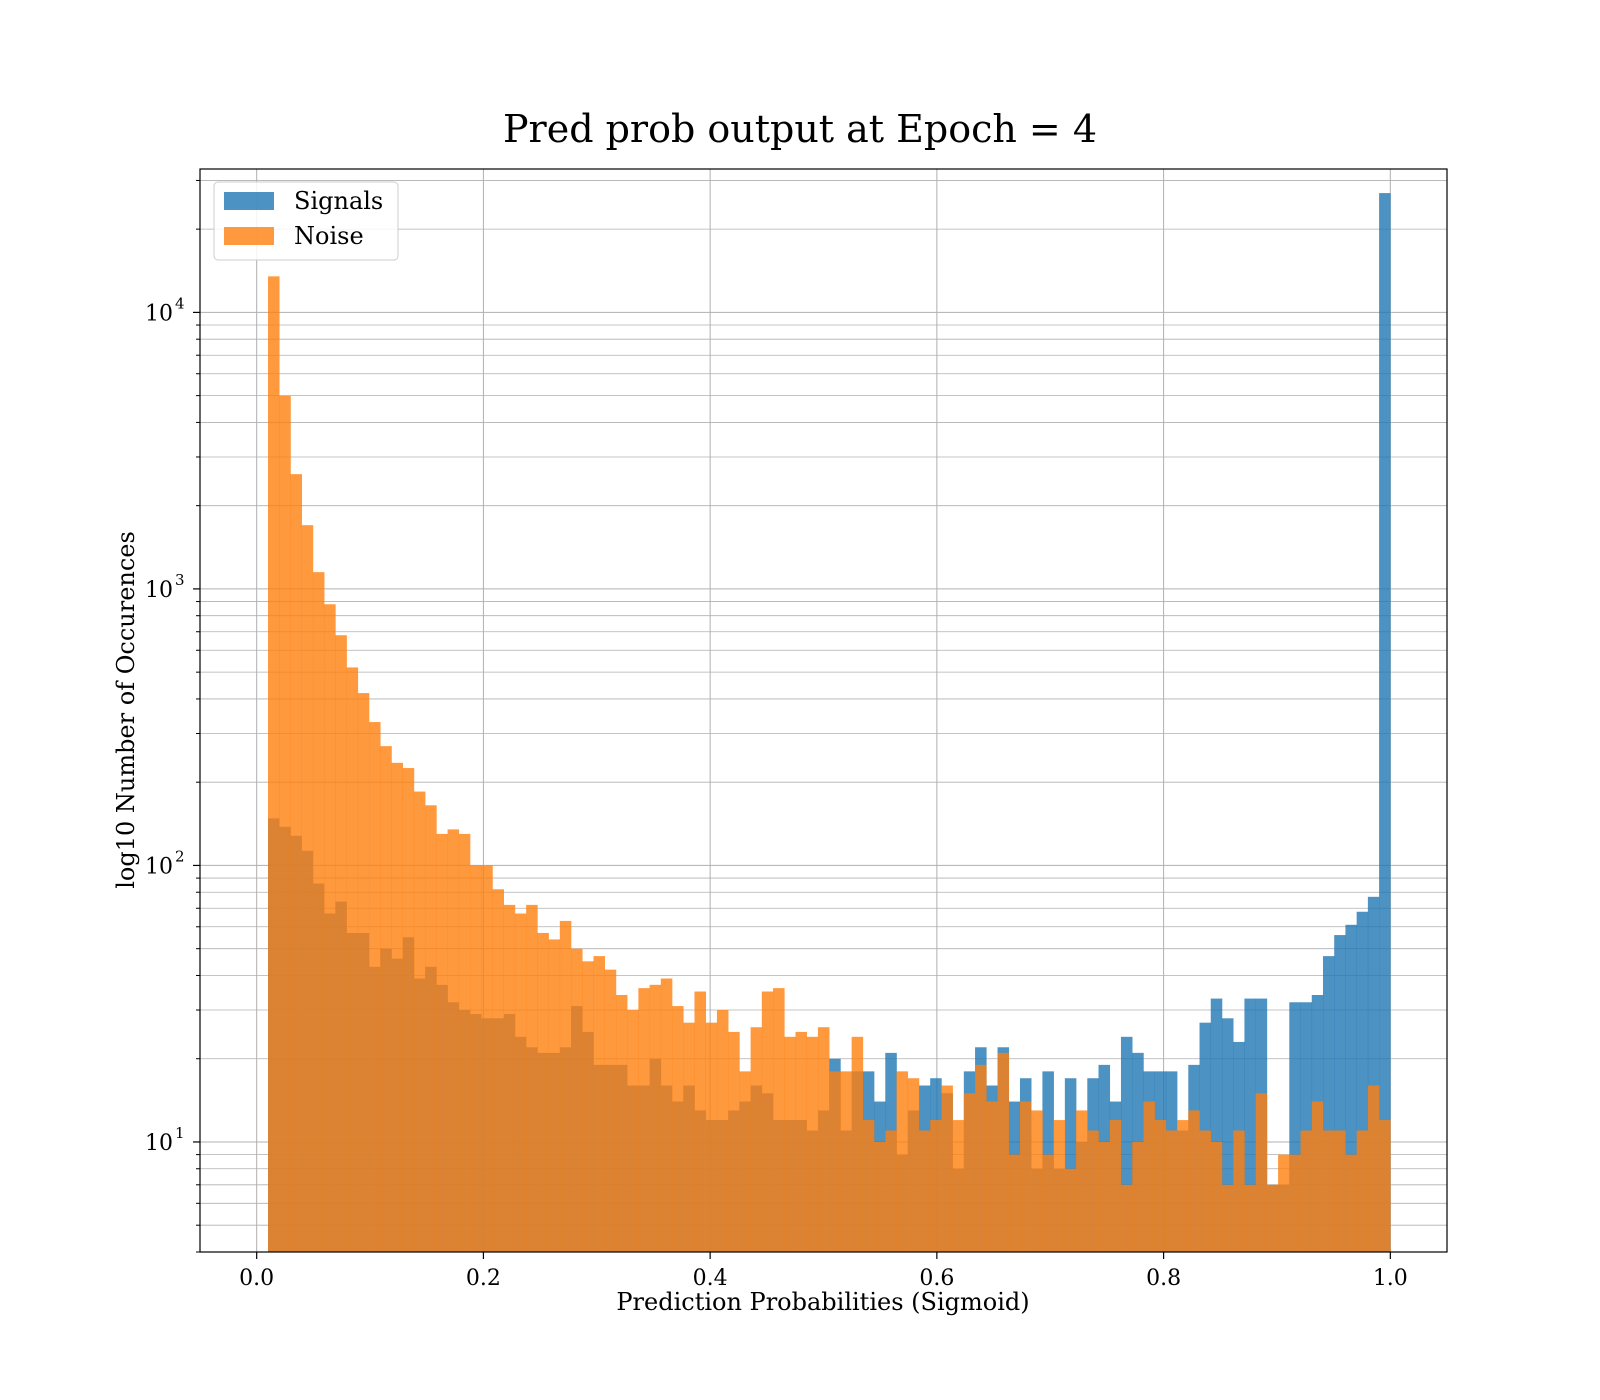 The height and width of the screenshot is (1400, 1600). I want to click on x-tick-label: 0.2, so click(483, 1278).